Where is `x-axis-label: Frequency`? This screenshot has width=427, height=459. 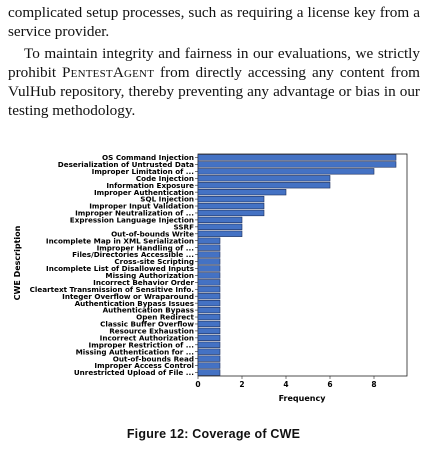 x-axis-label: Frequency is located at coordinates (303, 398).